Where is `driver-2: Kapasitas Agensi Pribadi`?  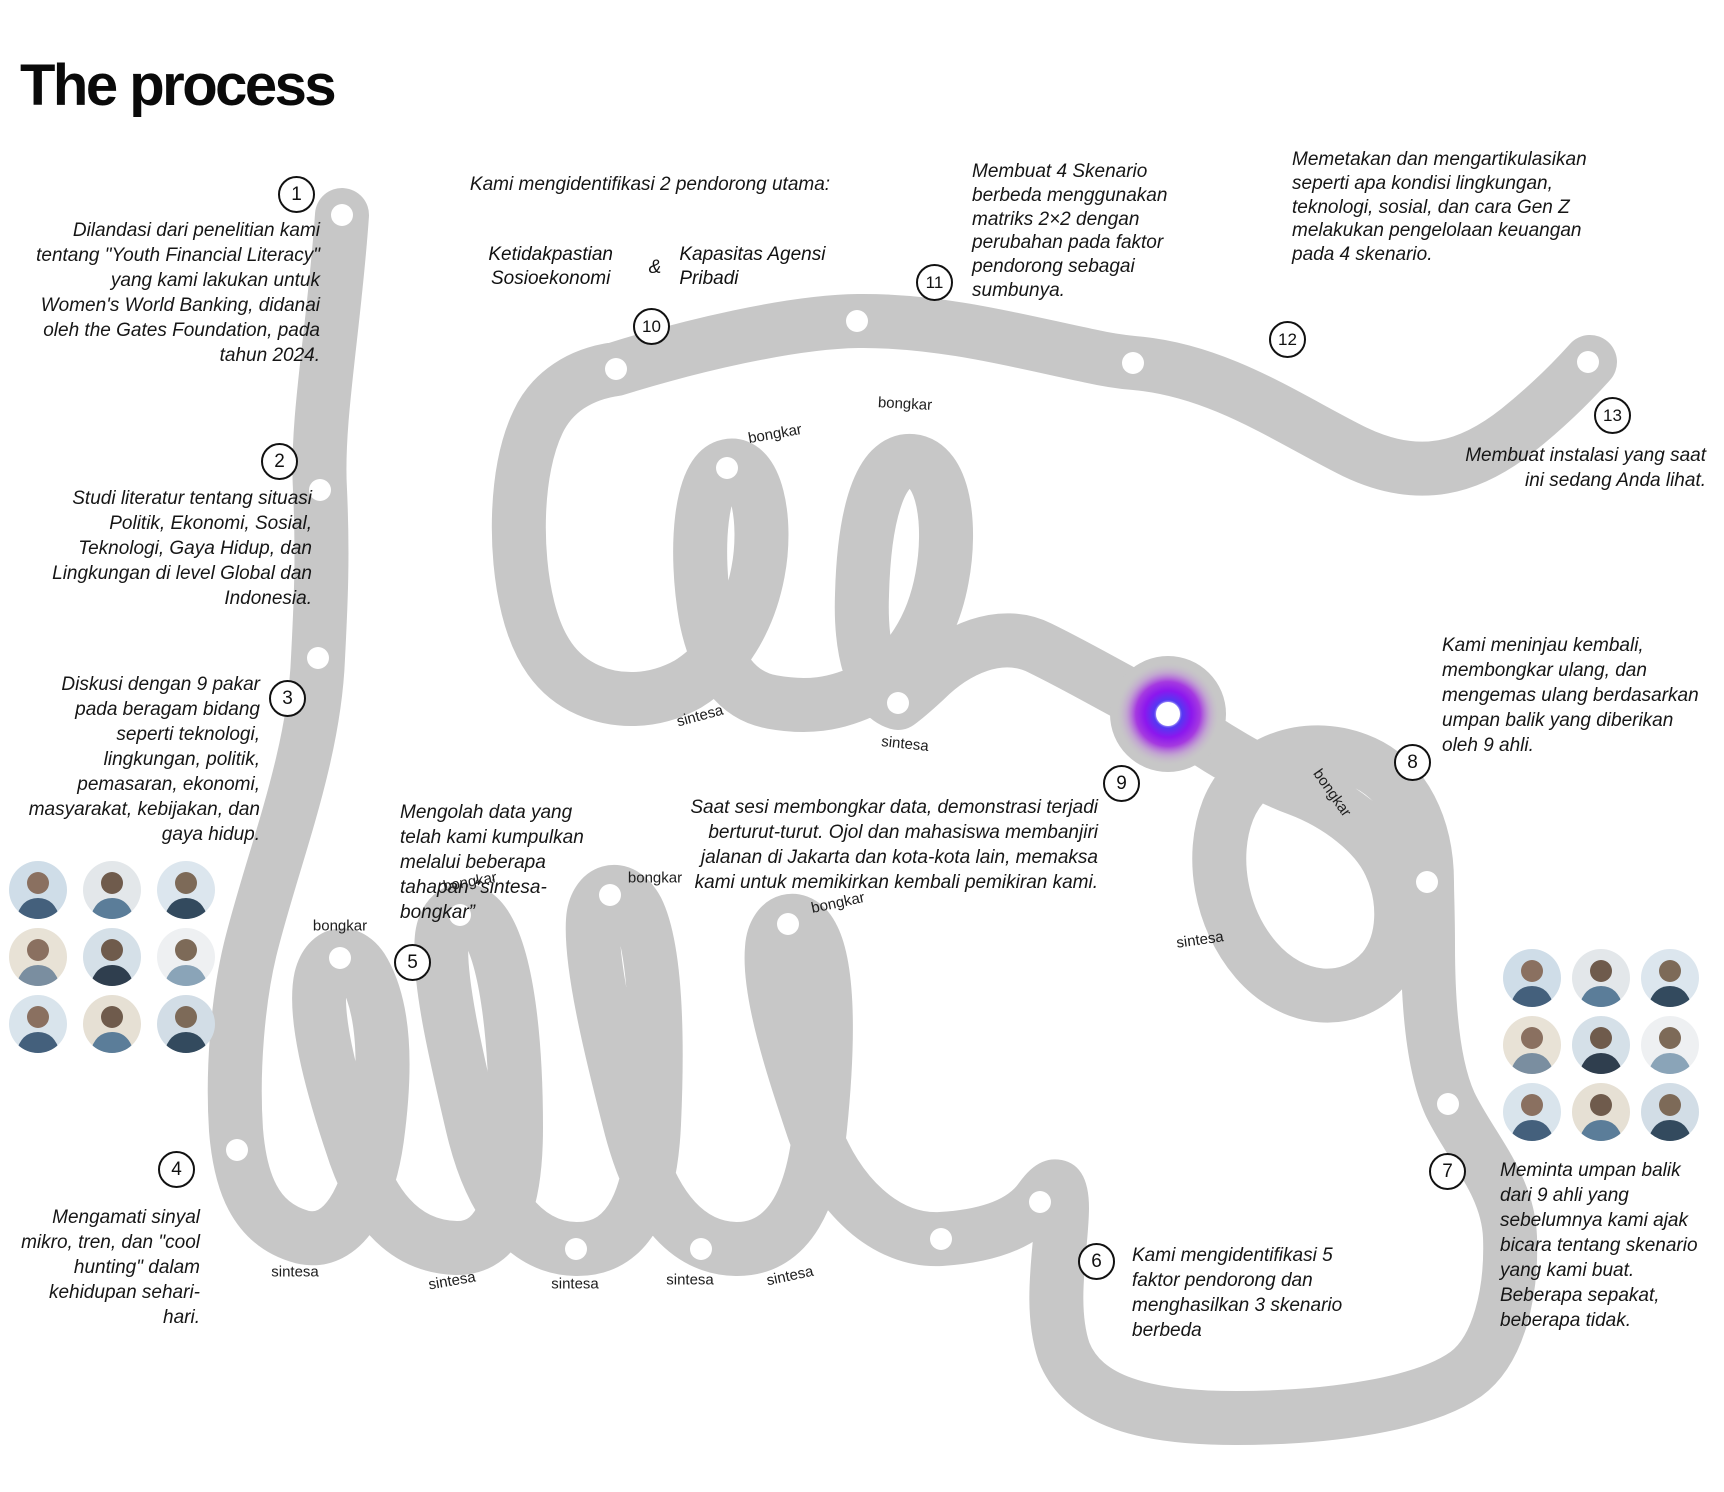 driver-2: Kapasitas Agensi Pribadi is located at coordinates (752, 267).